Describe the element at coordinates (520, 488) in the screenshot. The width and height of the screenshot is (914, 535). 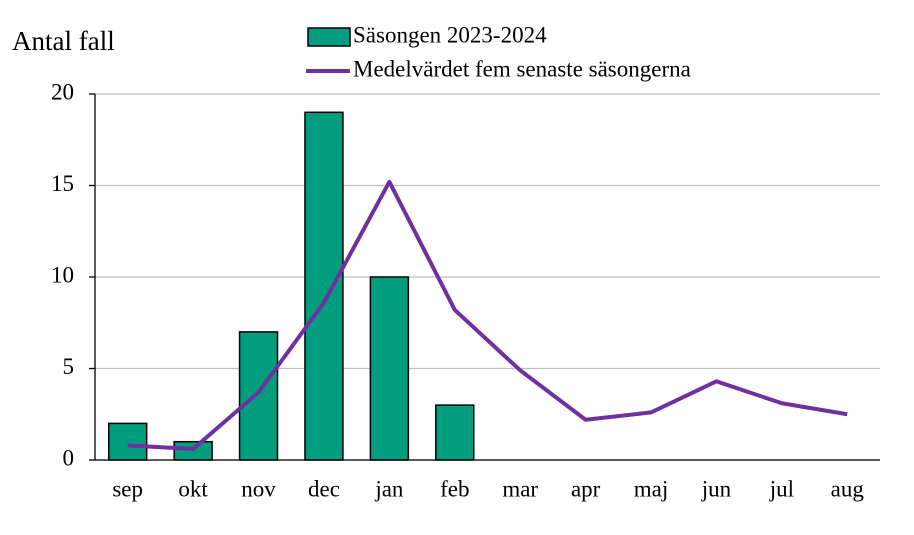
I see `x-tick-label: mar` at that location.